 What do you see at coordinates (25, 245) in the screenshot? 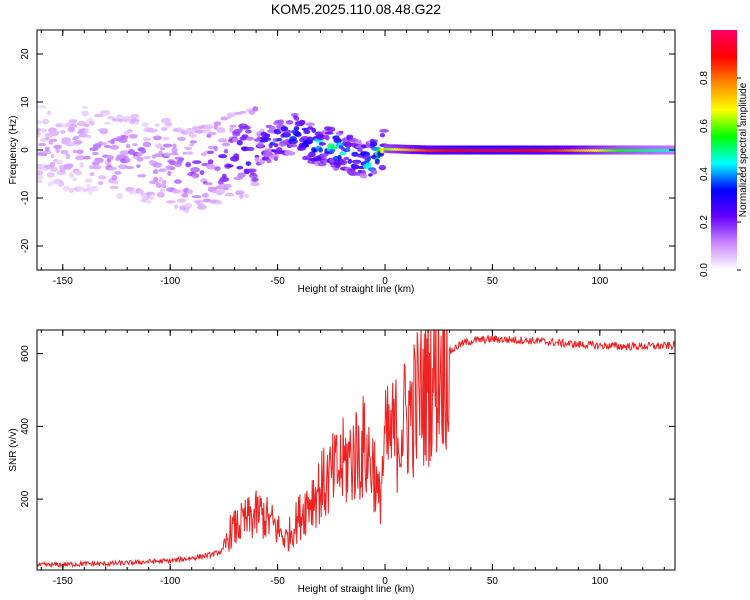
I see `spectrogram-ytick-label: -20` at bounding box center [25, 245].